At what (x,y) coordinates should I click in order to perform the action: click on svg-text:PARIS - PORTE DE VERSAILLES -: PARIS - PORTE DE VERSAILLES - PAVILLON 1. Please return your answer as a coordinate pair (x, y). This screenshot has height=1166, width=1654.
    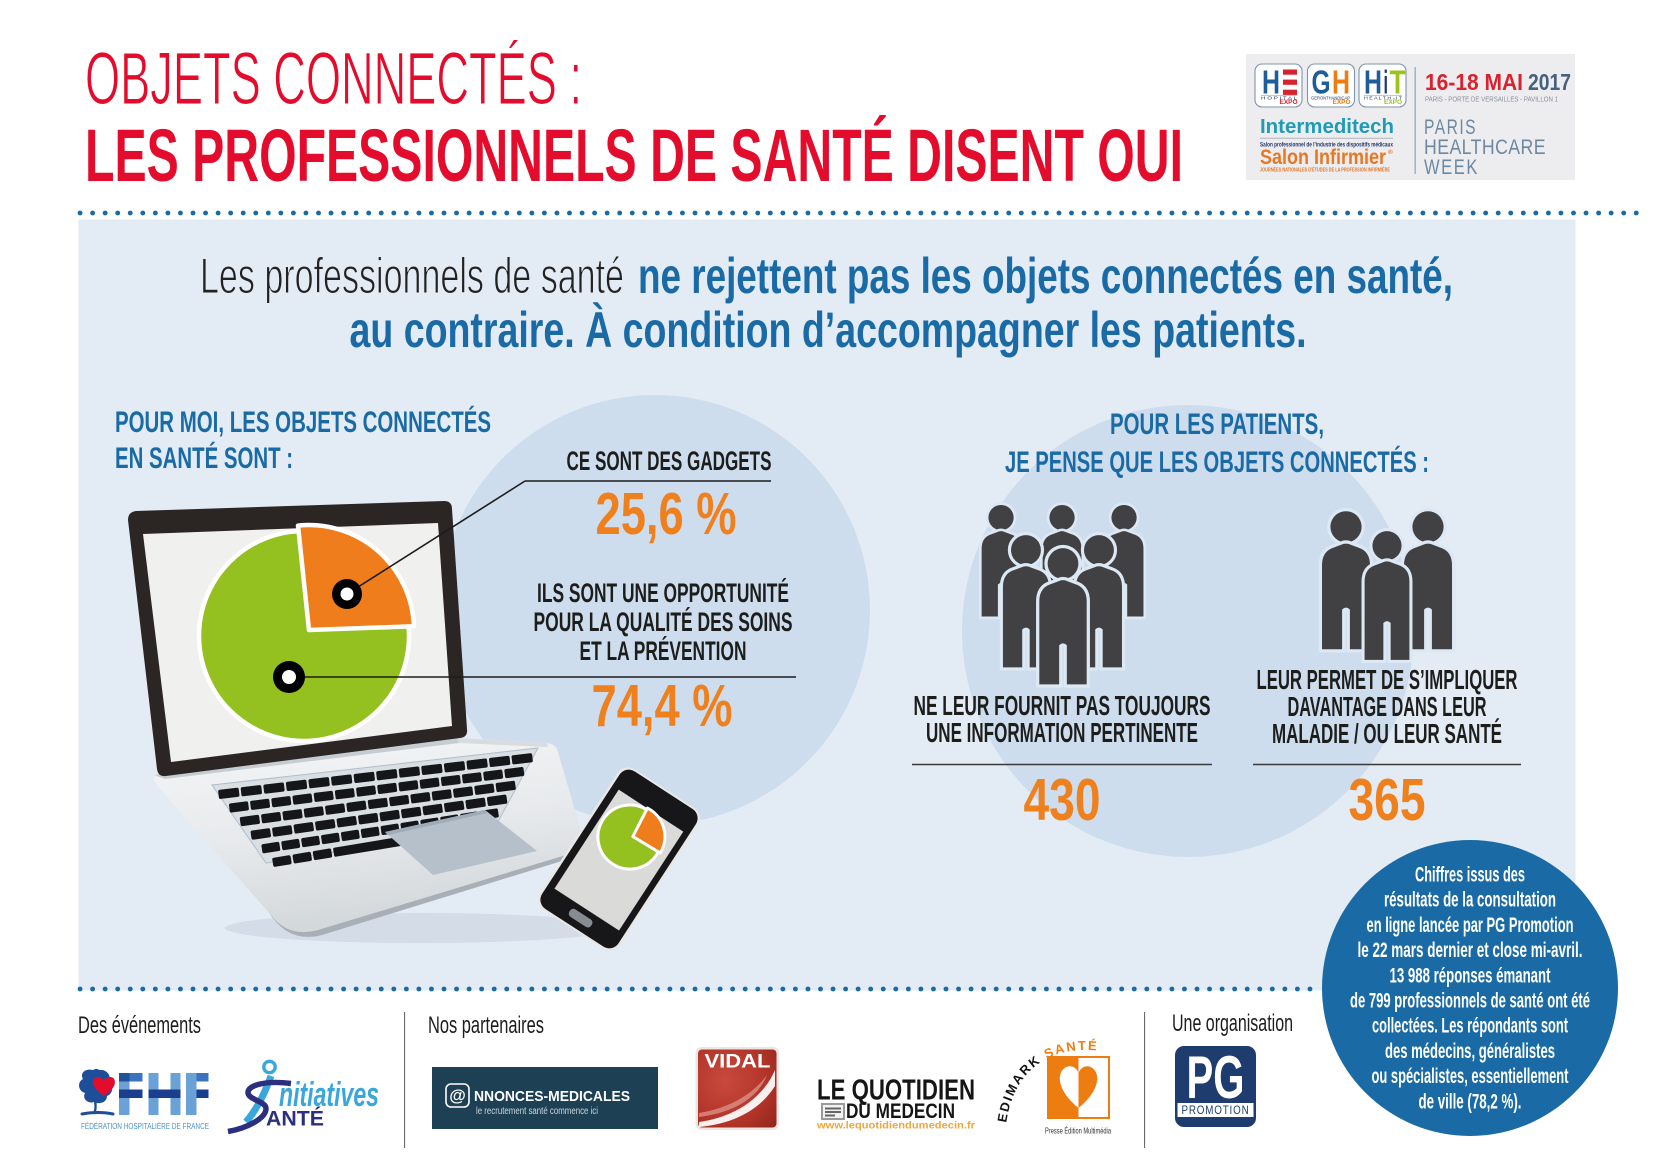
    Looking at the image, I should click on (1491, 99).